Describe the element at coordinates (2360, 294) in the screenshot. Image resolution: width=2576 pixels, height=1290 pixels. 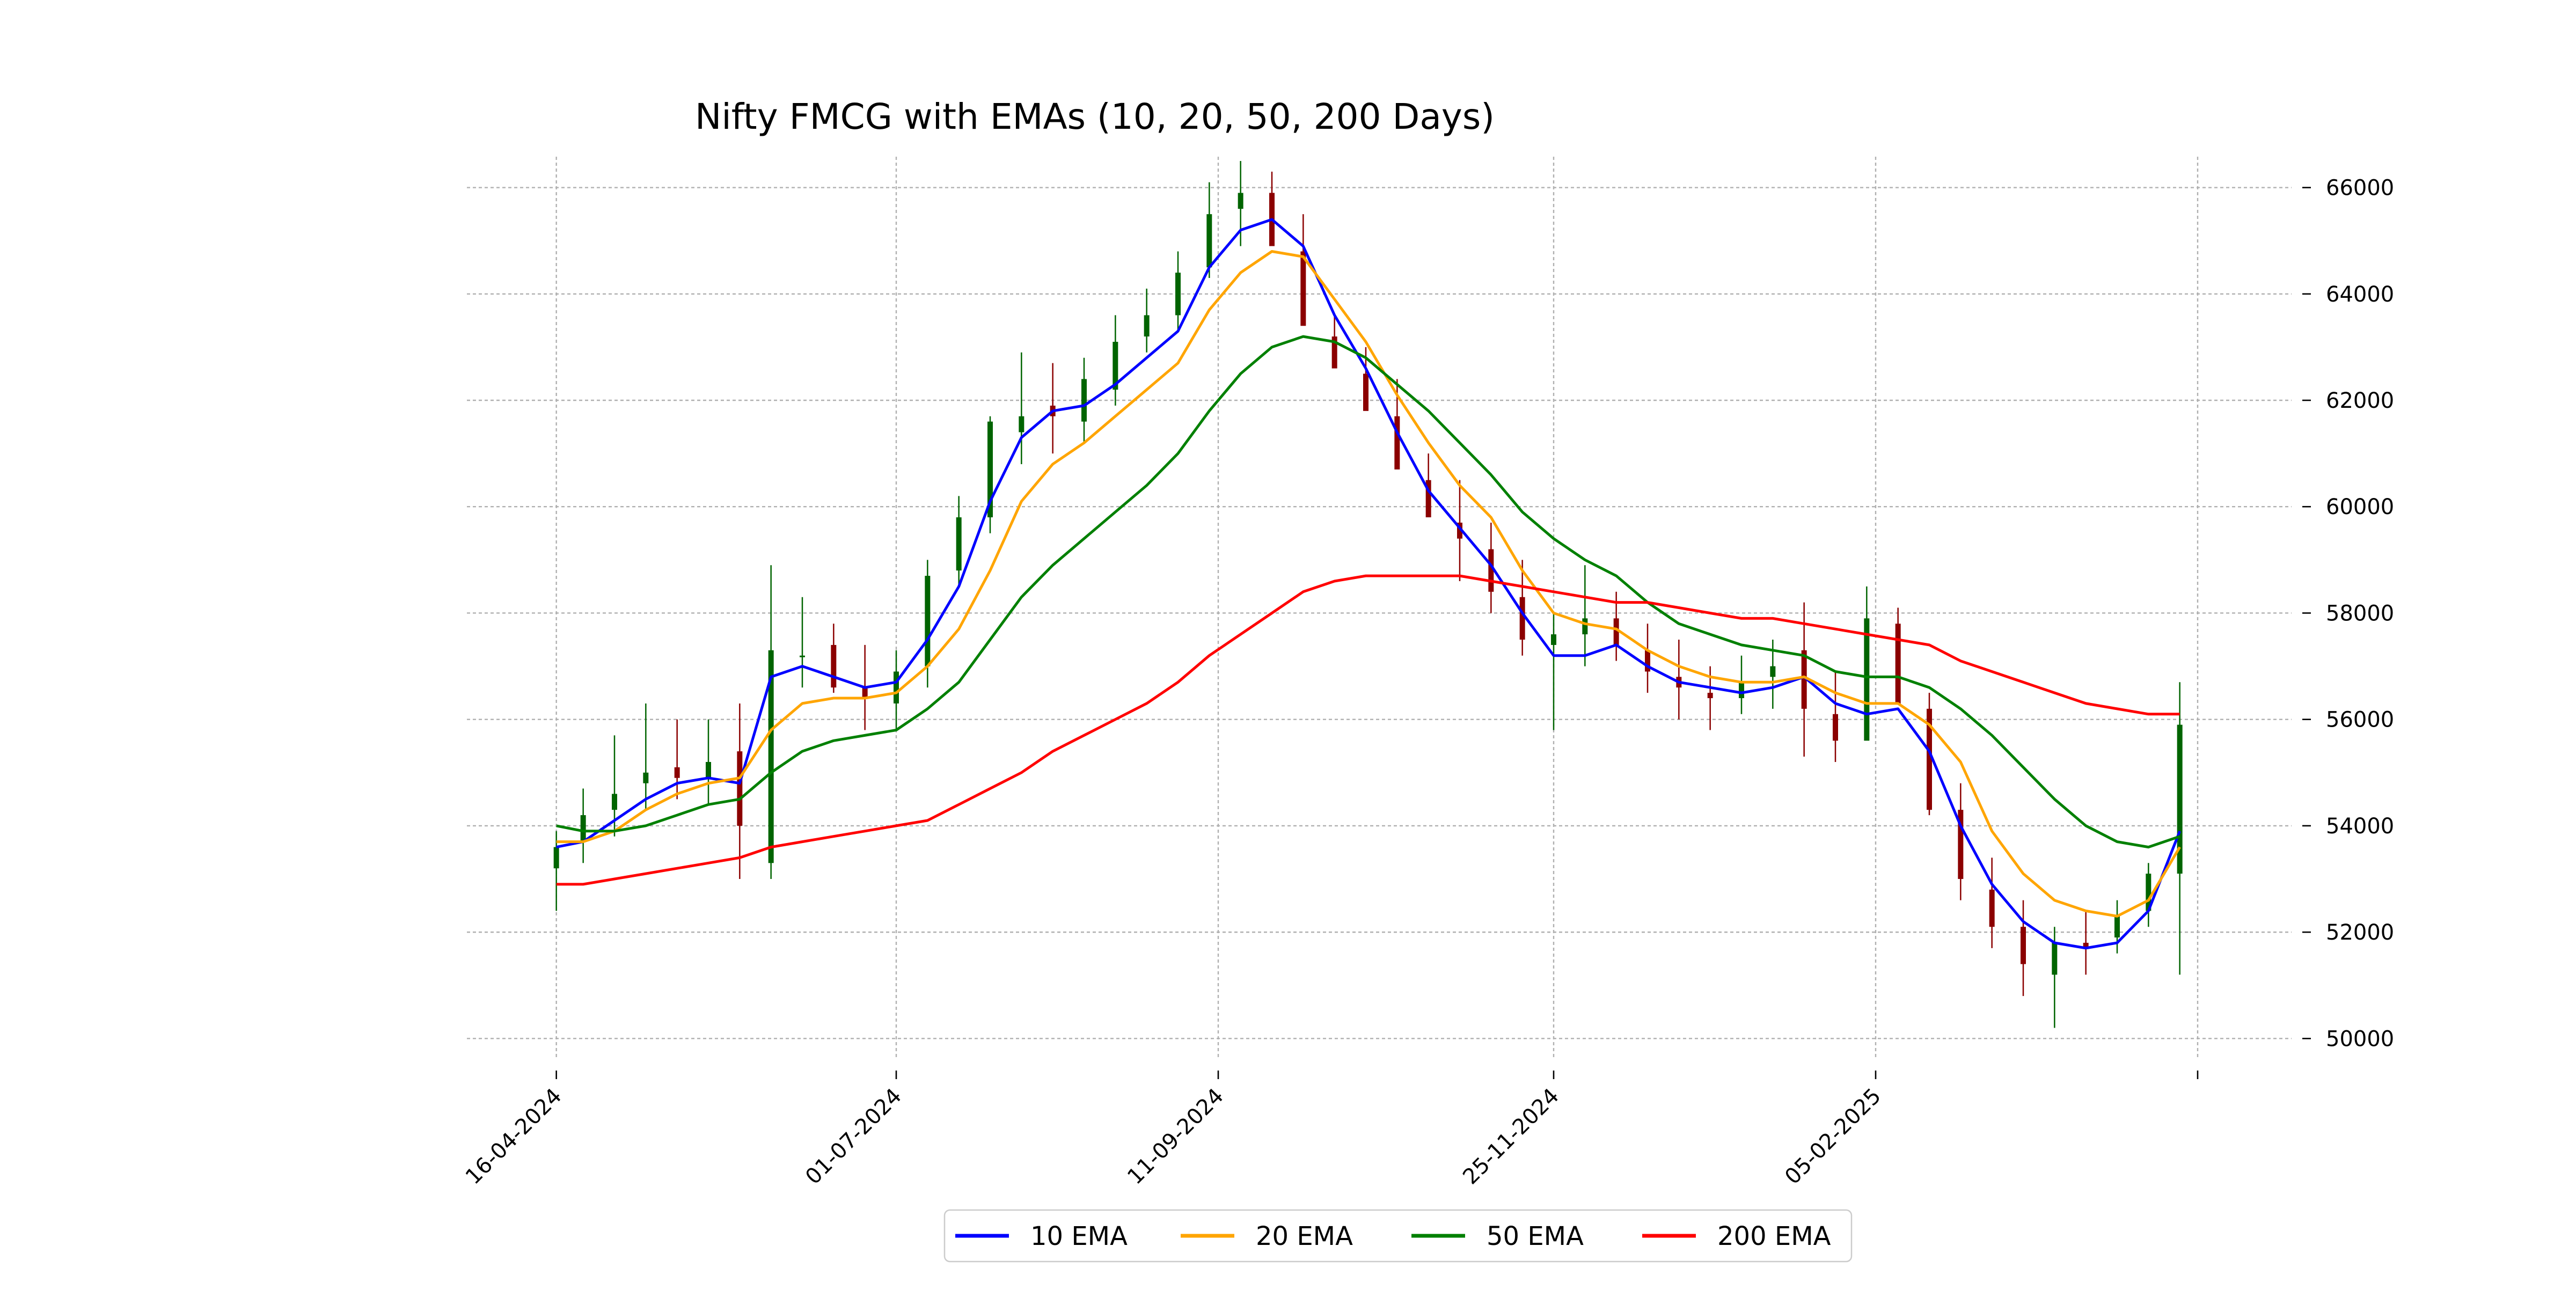
I see `y-tick-label: 64000` at that location.